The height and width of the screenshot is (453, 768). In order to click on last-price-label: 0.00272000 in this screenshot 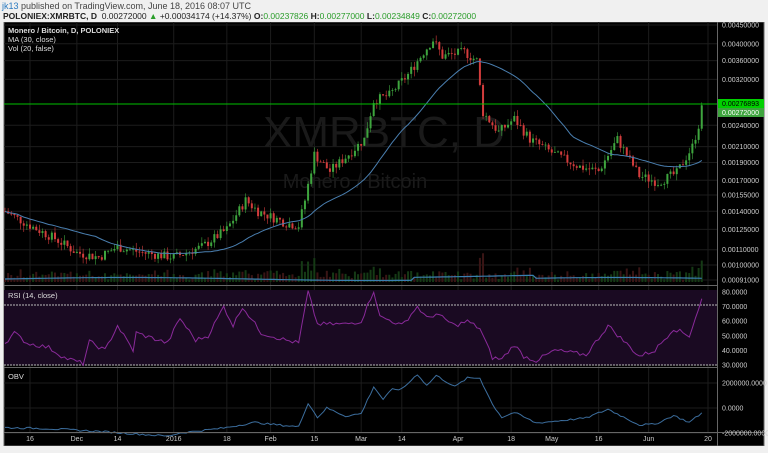, I will do `click(740, 113)`.